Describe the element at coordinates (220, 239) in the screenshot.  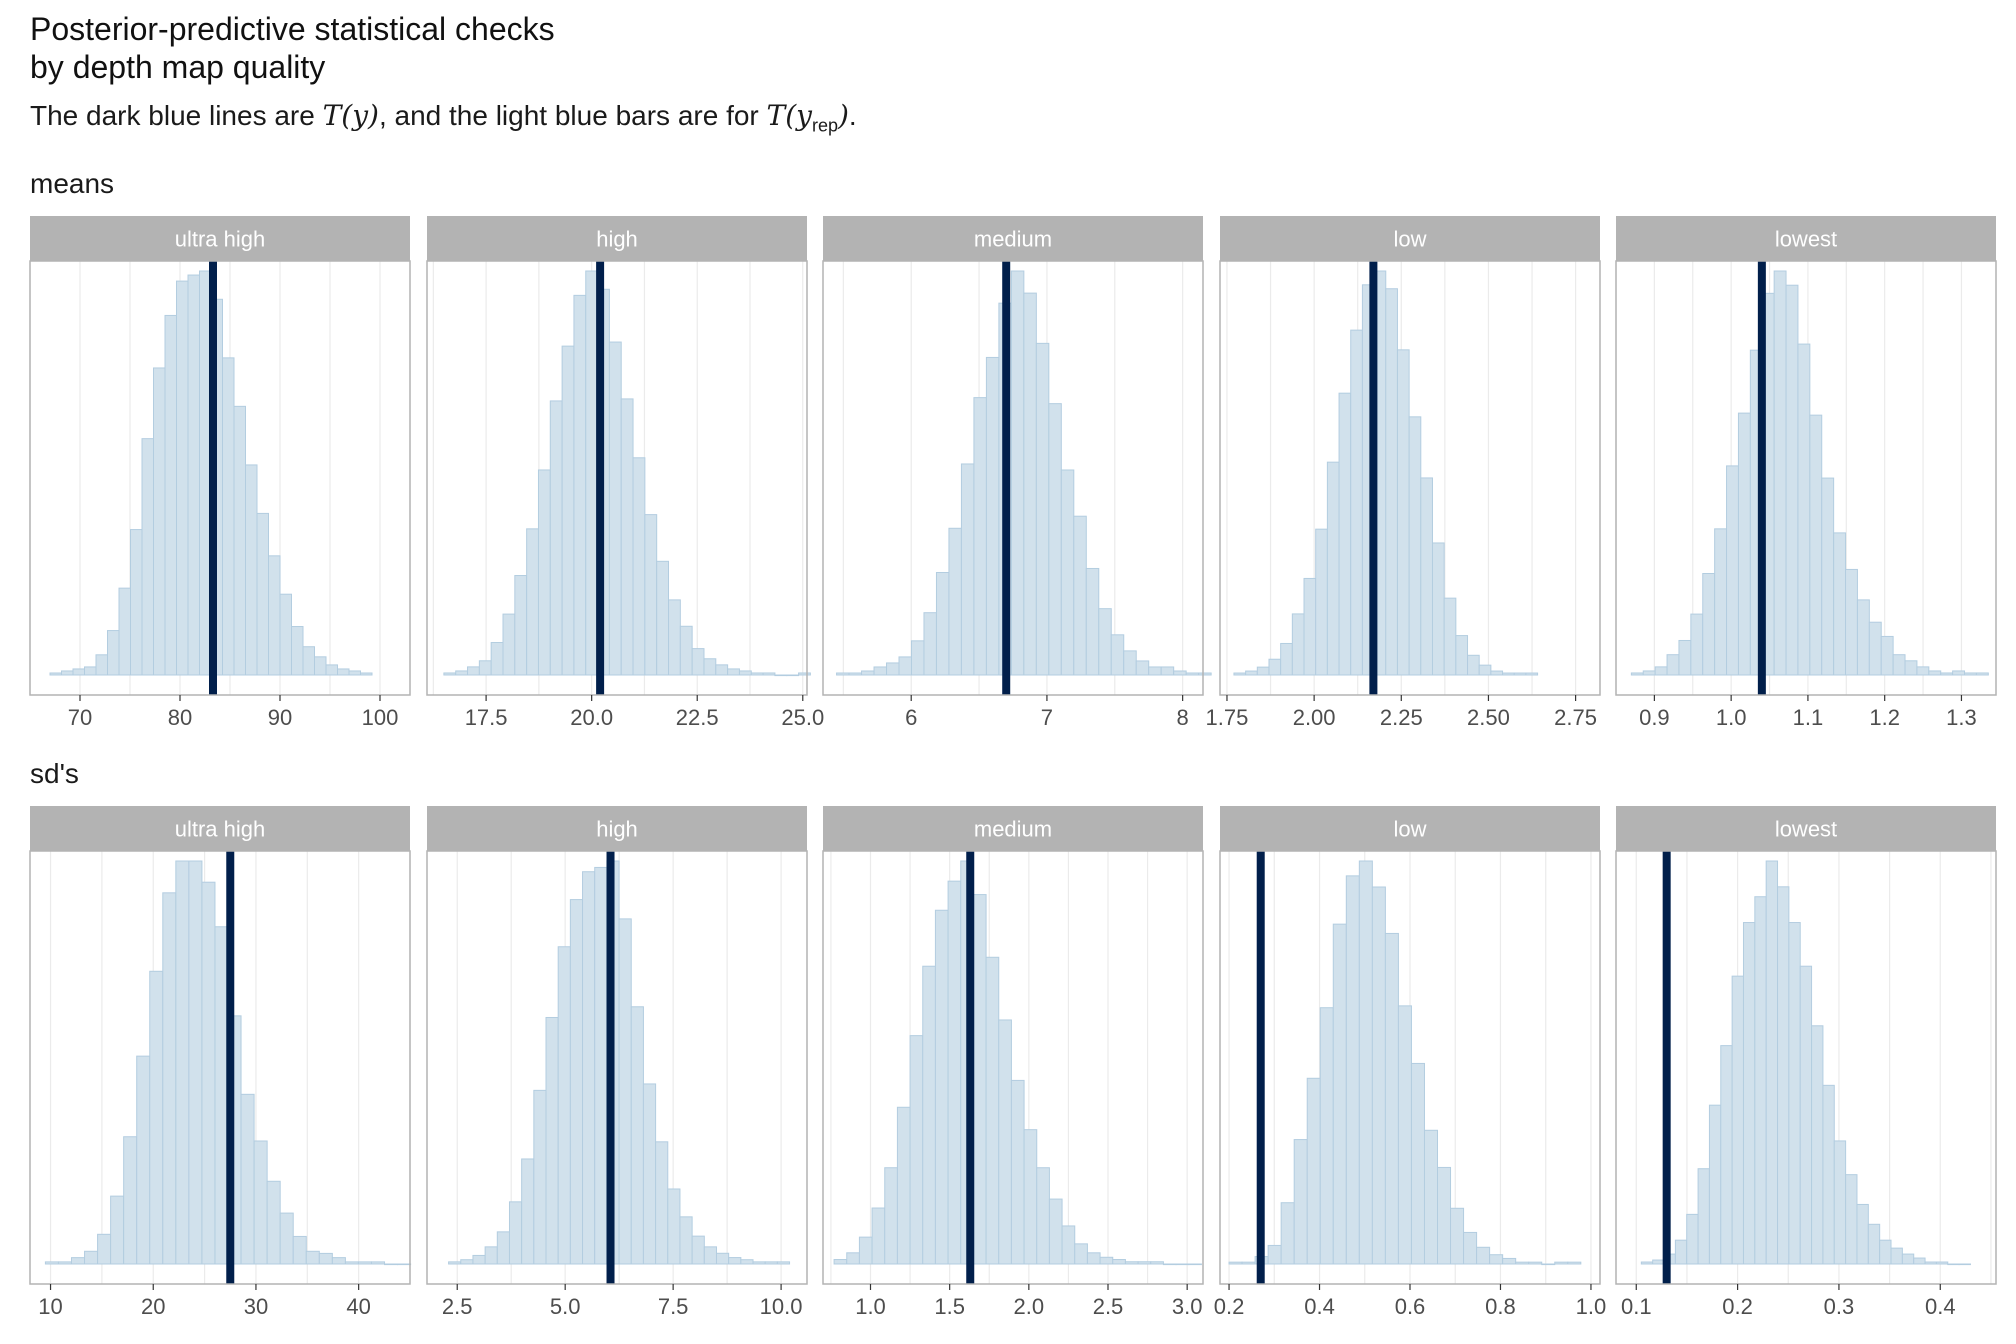
I see `strip-label-means-ultra-high: ultra high` at that location.